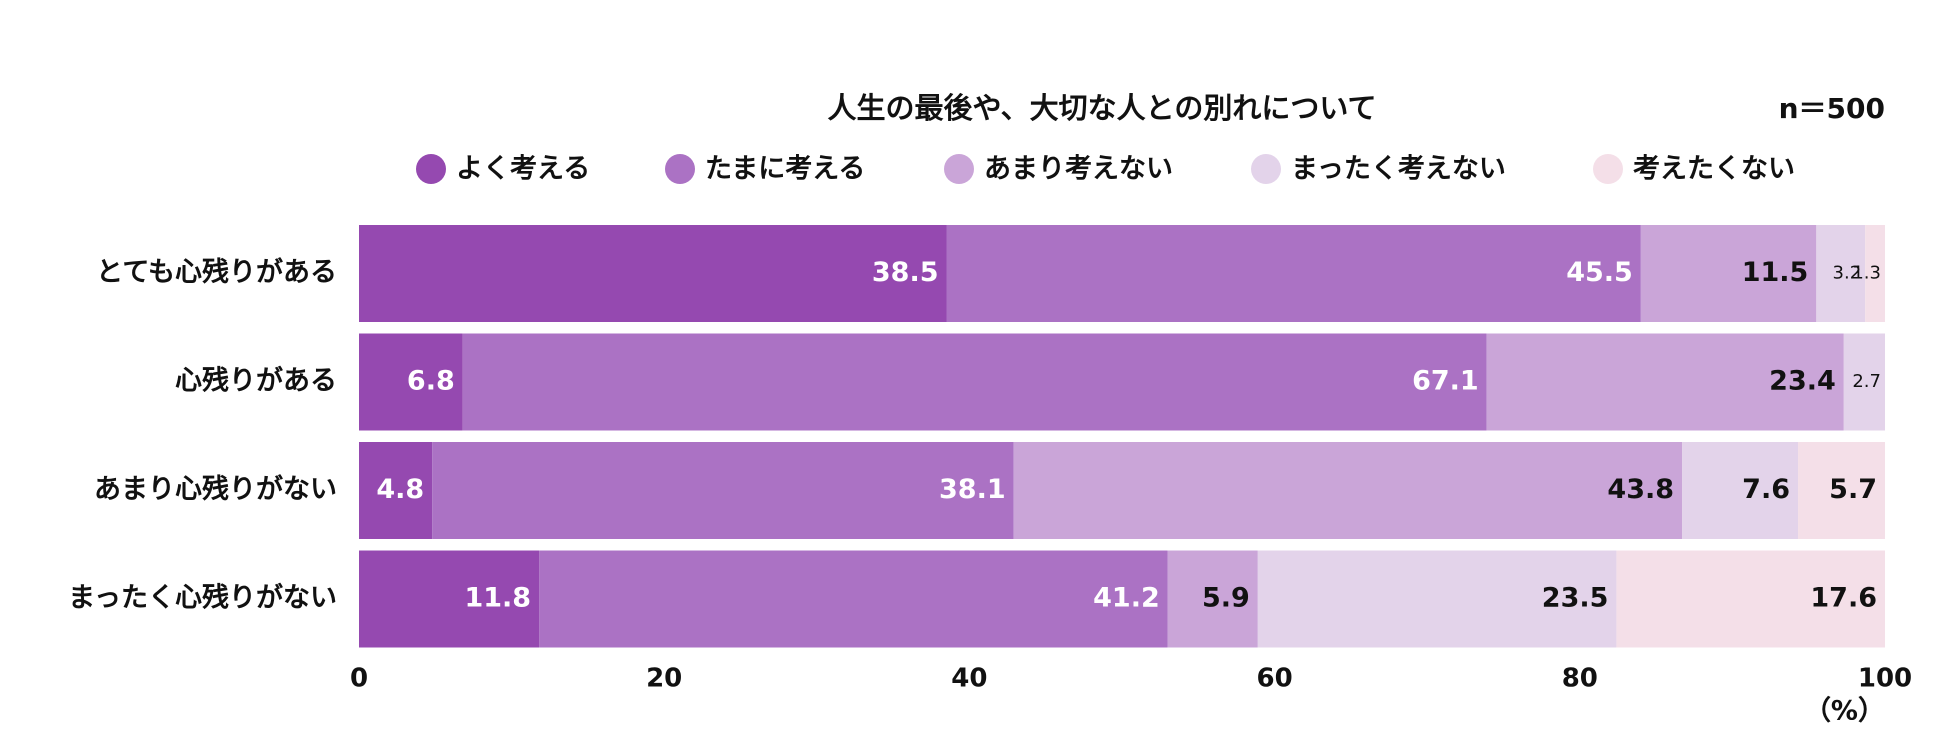  Describe the element at coordinates (1853, 489) in the screenshot. I see `value-label: 5.7` at that location.